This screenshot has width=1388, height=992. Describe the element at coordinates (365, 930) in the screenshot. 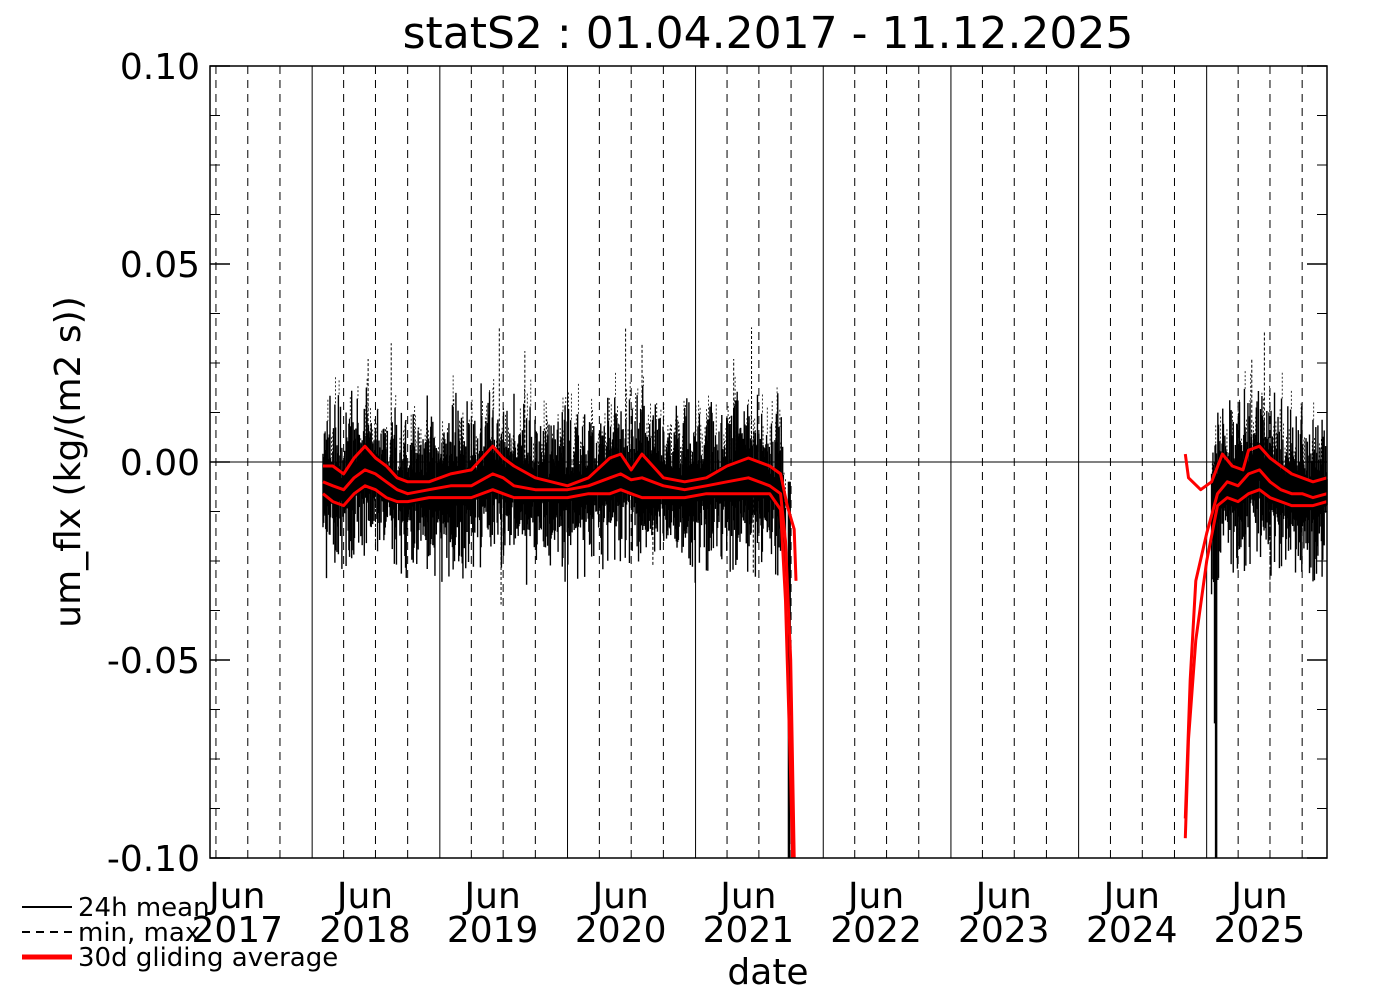

I see `x-tick-year: 2018` at that location.